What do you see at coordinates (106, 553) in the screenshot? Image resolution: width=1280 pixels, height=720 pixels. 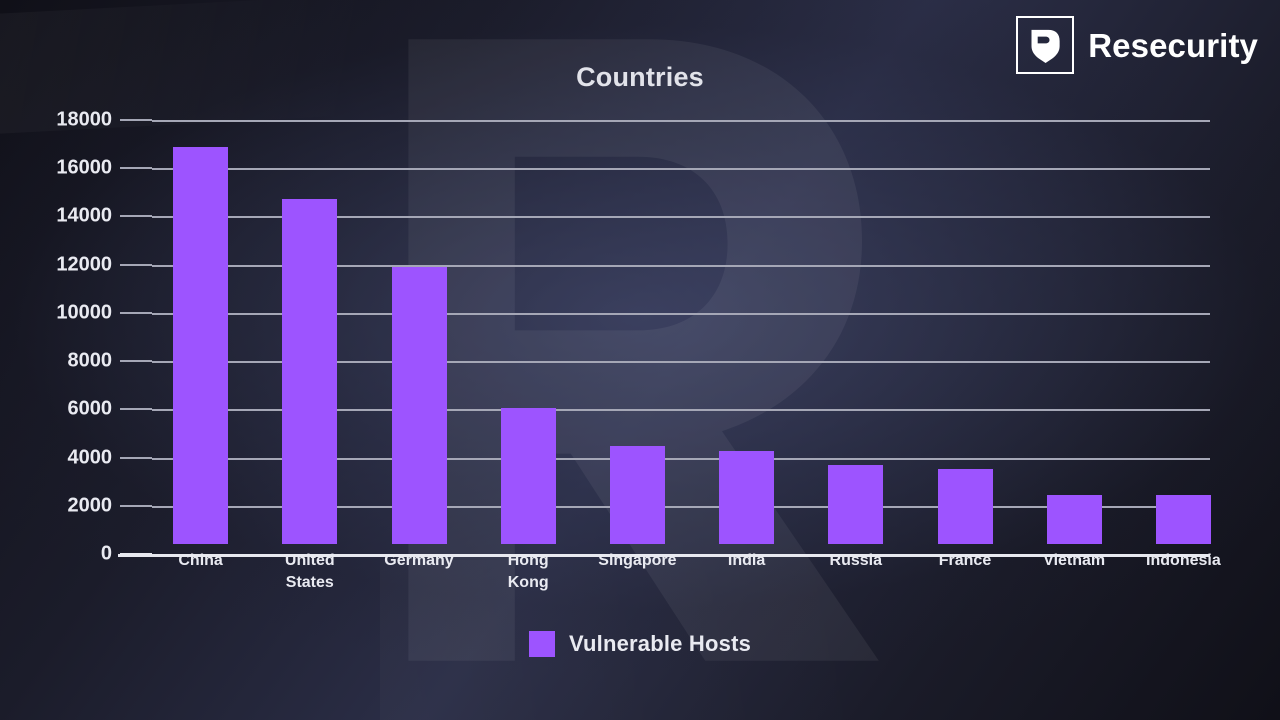 I see `y-axis-tick-label: 0` at bounding box center [106, 553].